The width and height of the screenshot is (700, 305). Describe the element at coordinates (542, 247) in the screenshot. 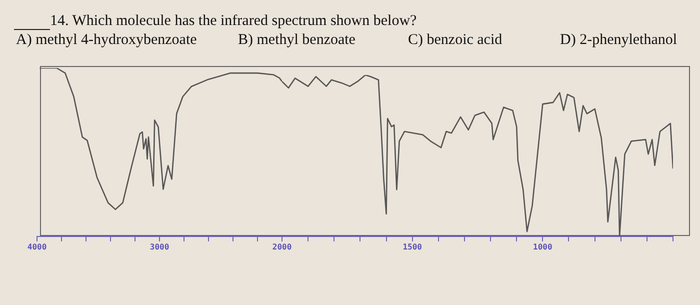

I see `x-tick-label: 1000` at that location.